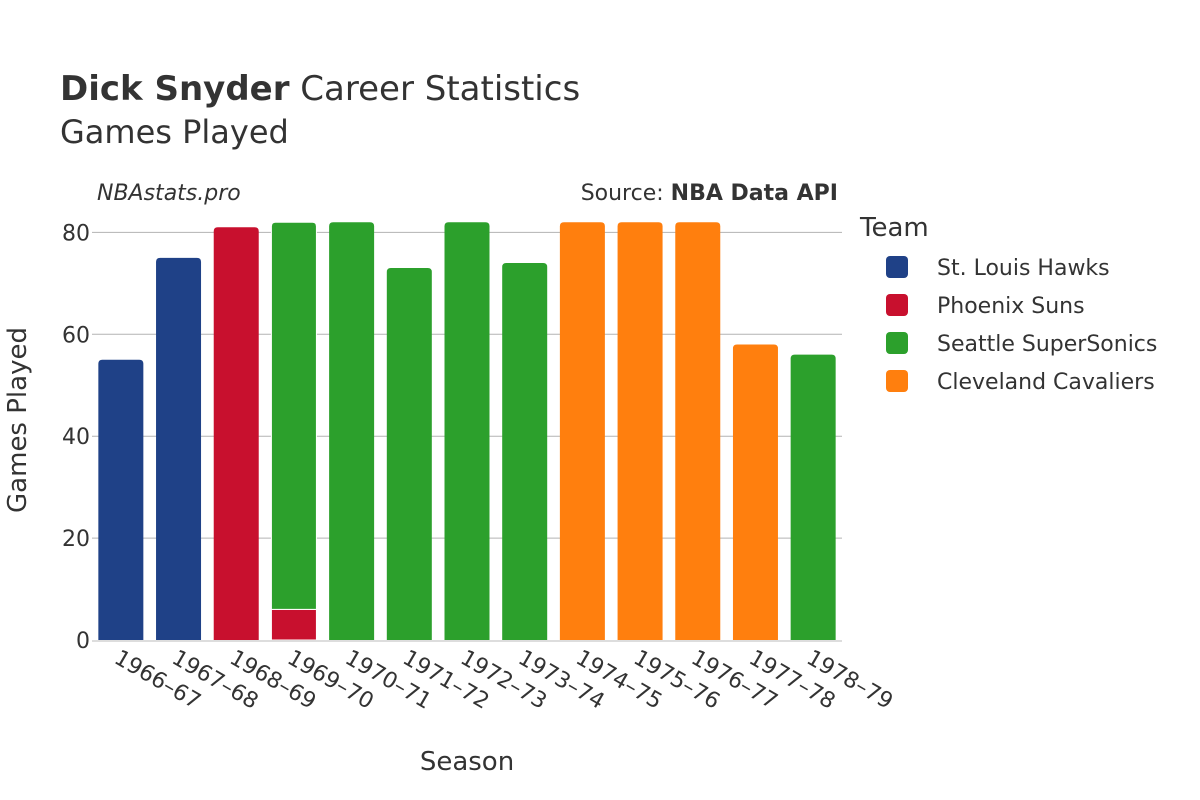 The width and height of the screenshot is (1200, 800). I want to click on y-tick-label: 40, so click(76, 437).